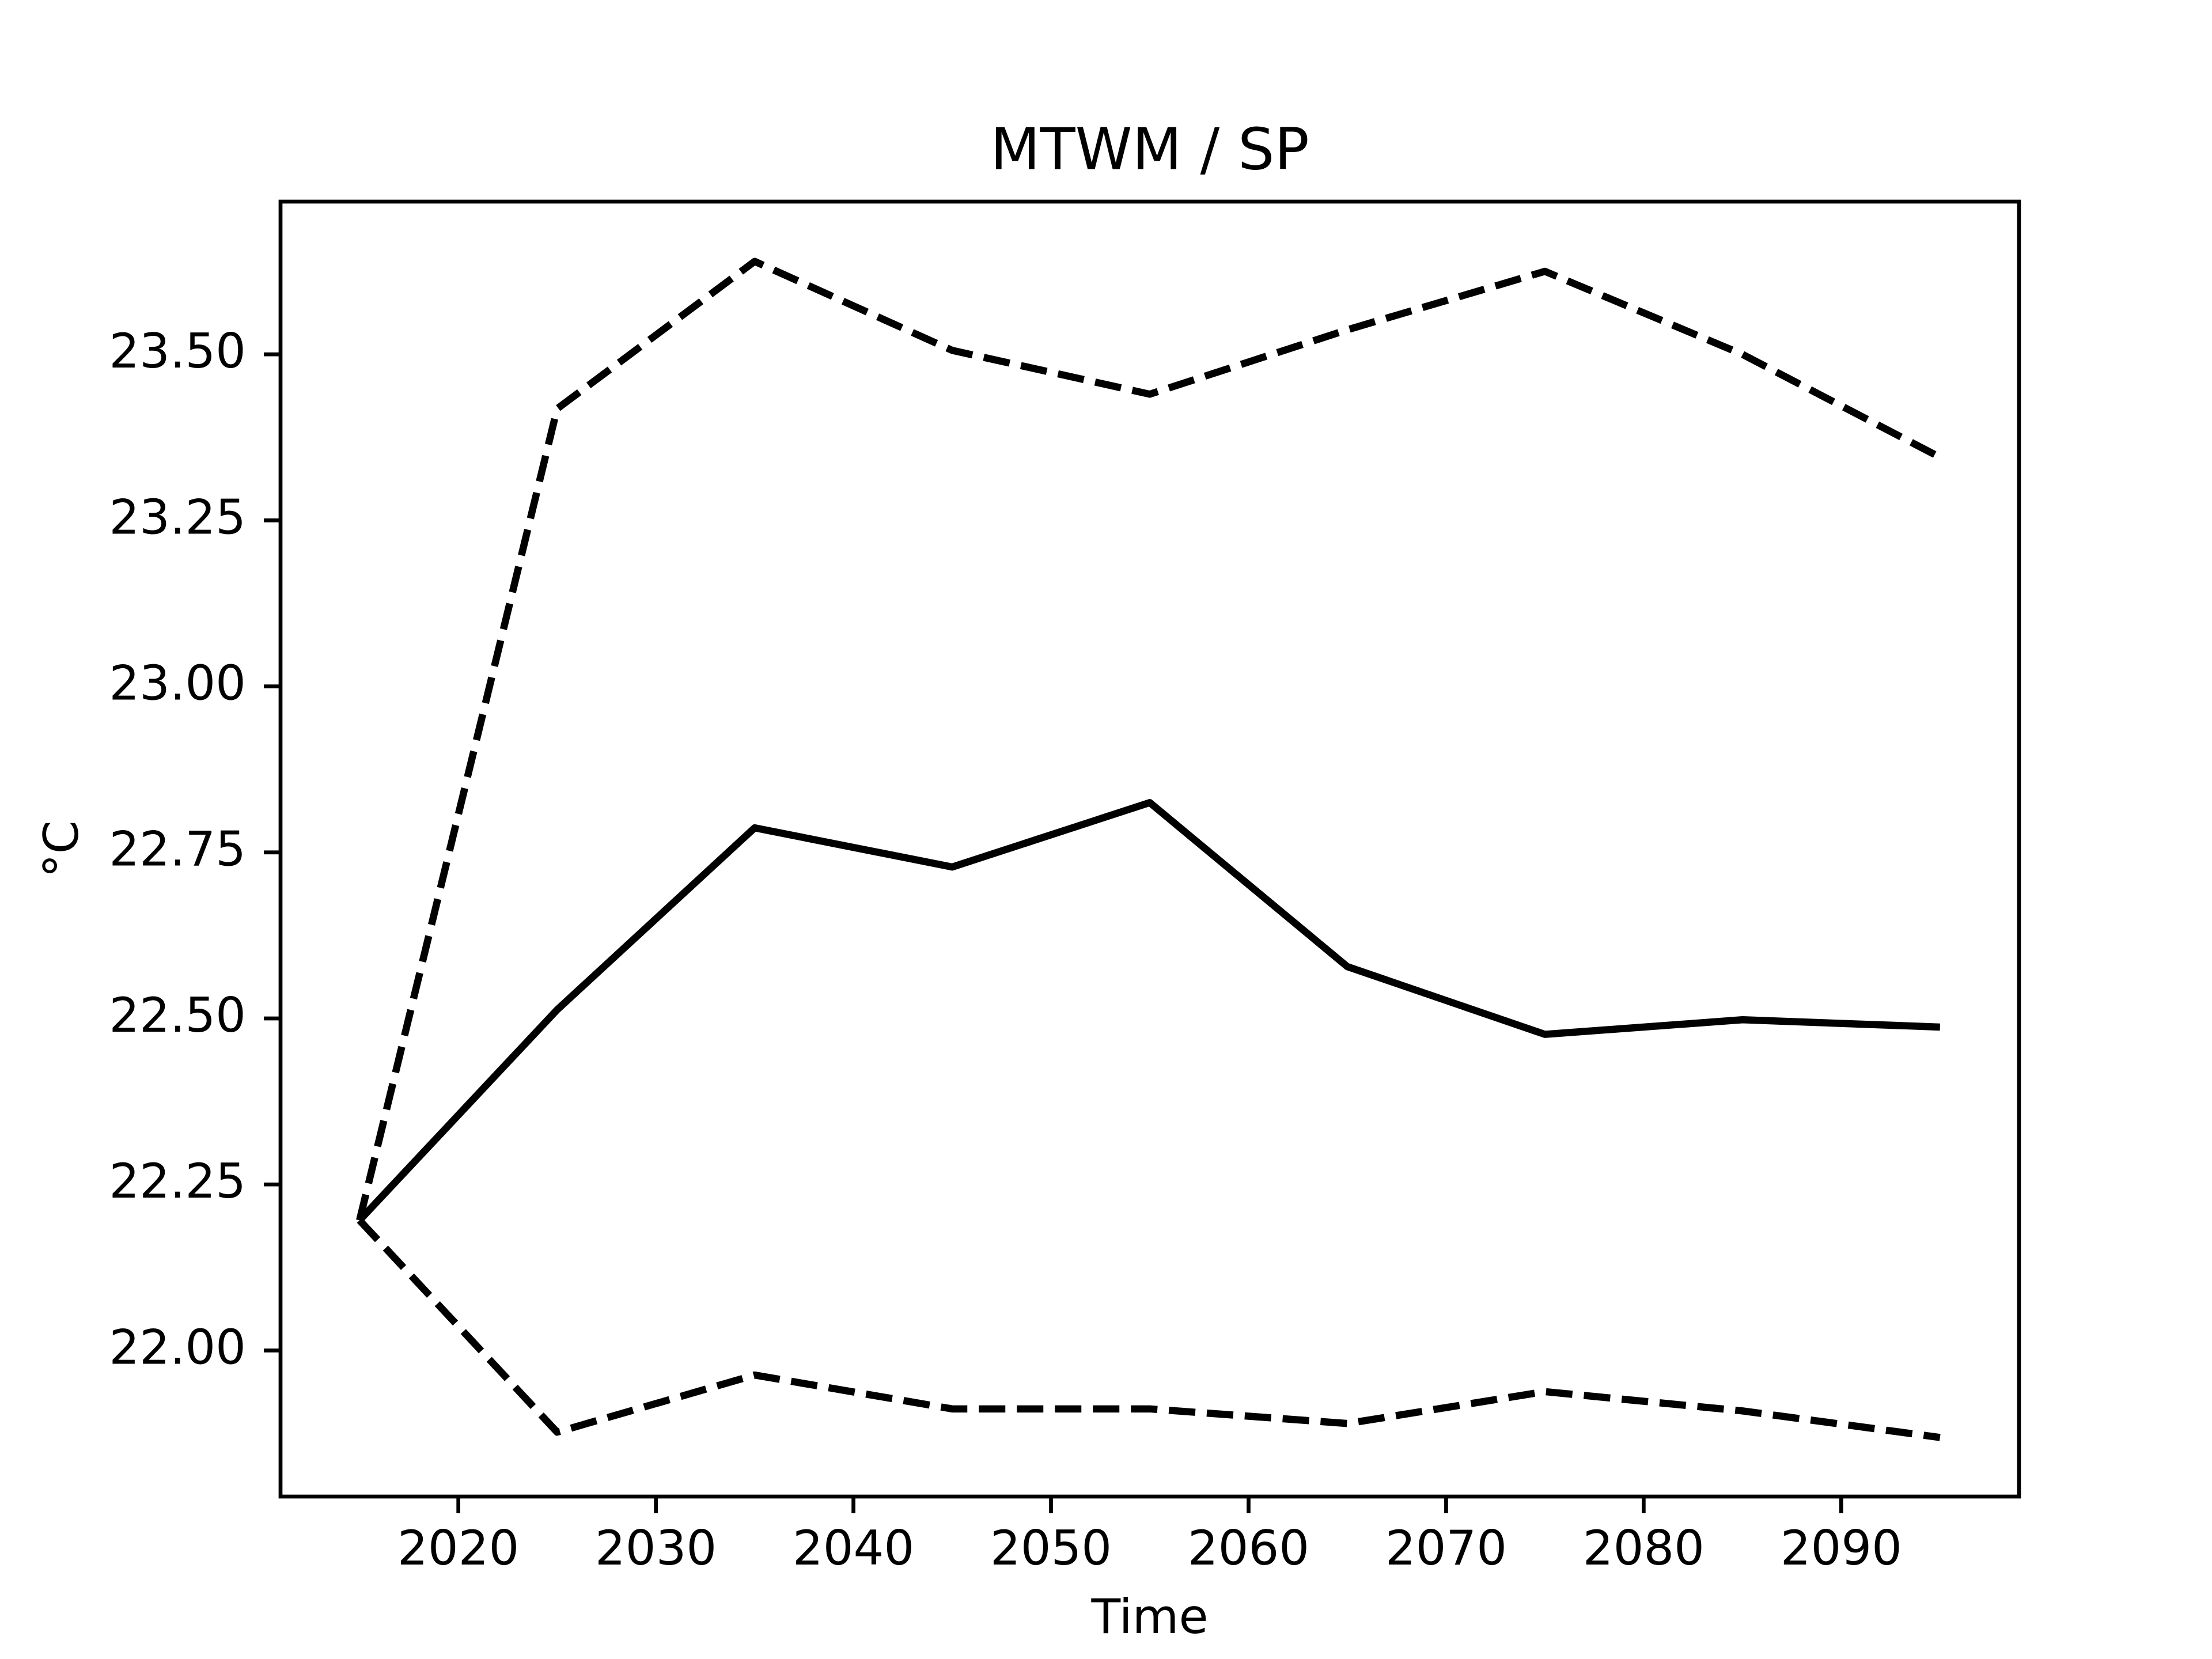  I want to click on y-tick-label: 22.50, so click(177, 1015).